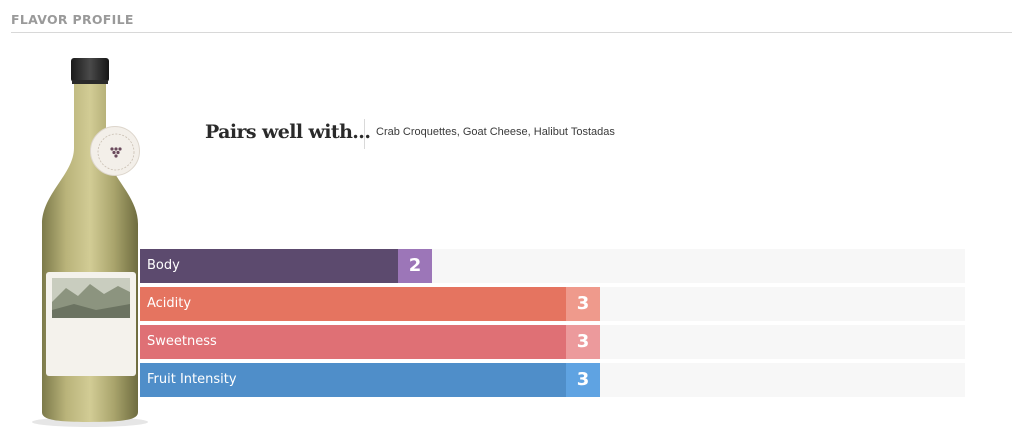 The image size is (1024, 436). I want to click on flavor-row-fruit-intensity: Fruit Intensity 3, so click(552, 380).